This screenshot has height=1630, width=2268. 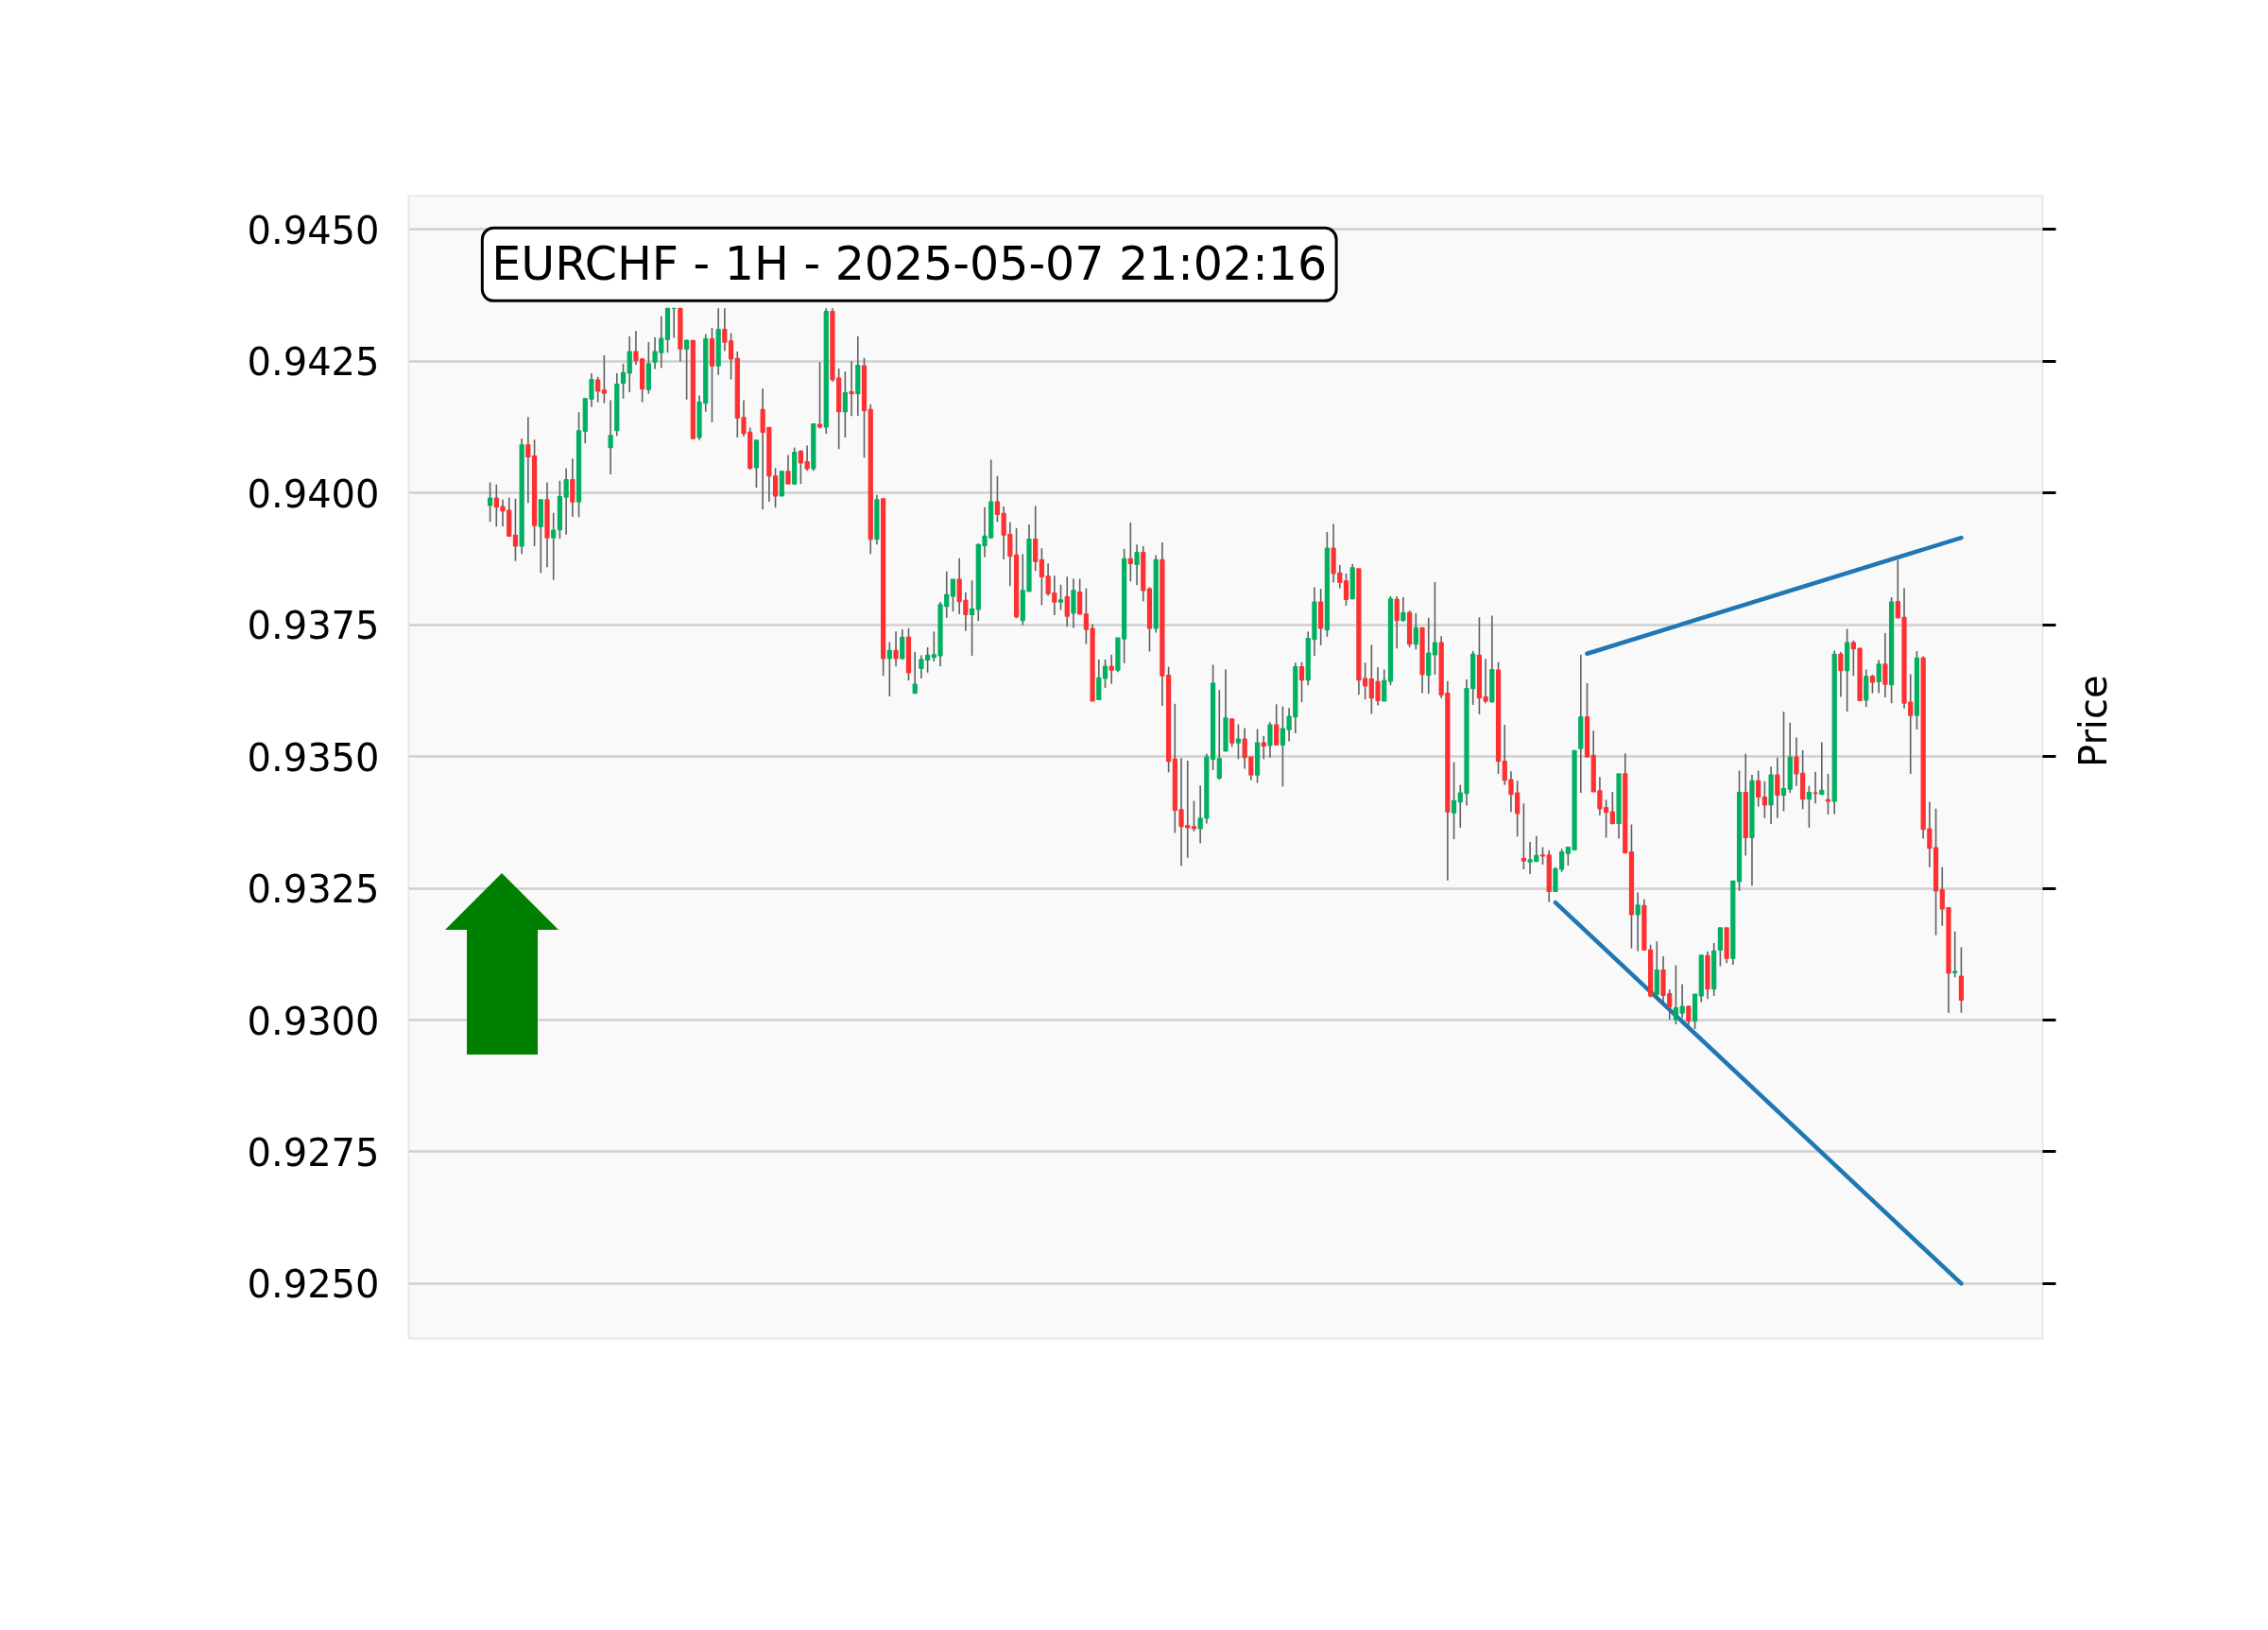 What do you see at coordinates (313, 890) in the screenshot?
I see `y-tick-label: 0.9325` at bounding box center [313, 890].